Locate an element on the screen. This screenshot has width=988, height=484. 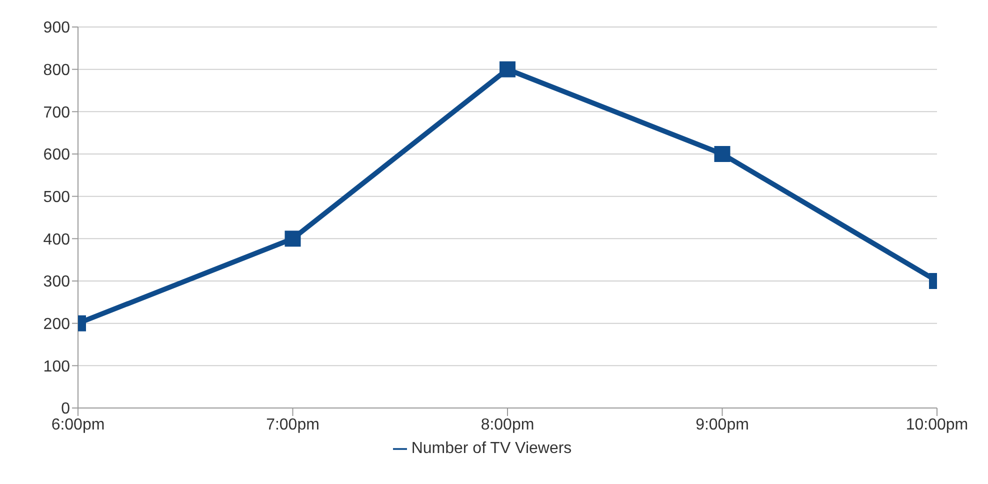
x-tick-label: 6:00pm is located at coordinates (78, 425).